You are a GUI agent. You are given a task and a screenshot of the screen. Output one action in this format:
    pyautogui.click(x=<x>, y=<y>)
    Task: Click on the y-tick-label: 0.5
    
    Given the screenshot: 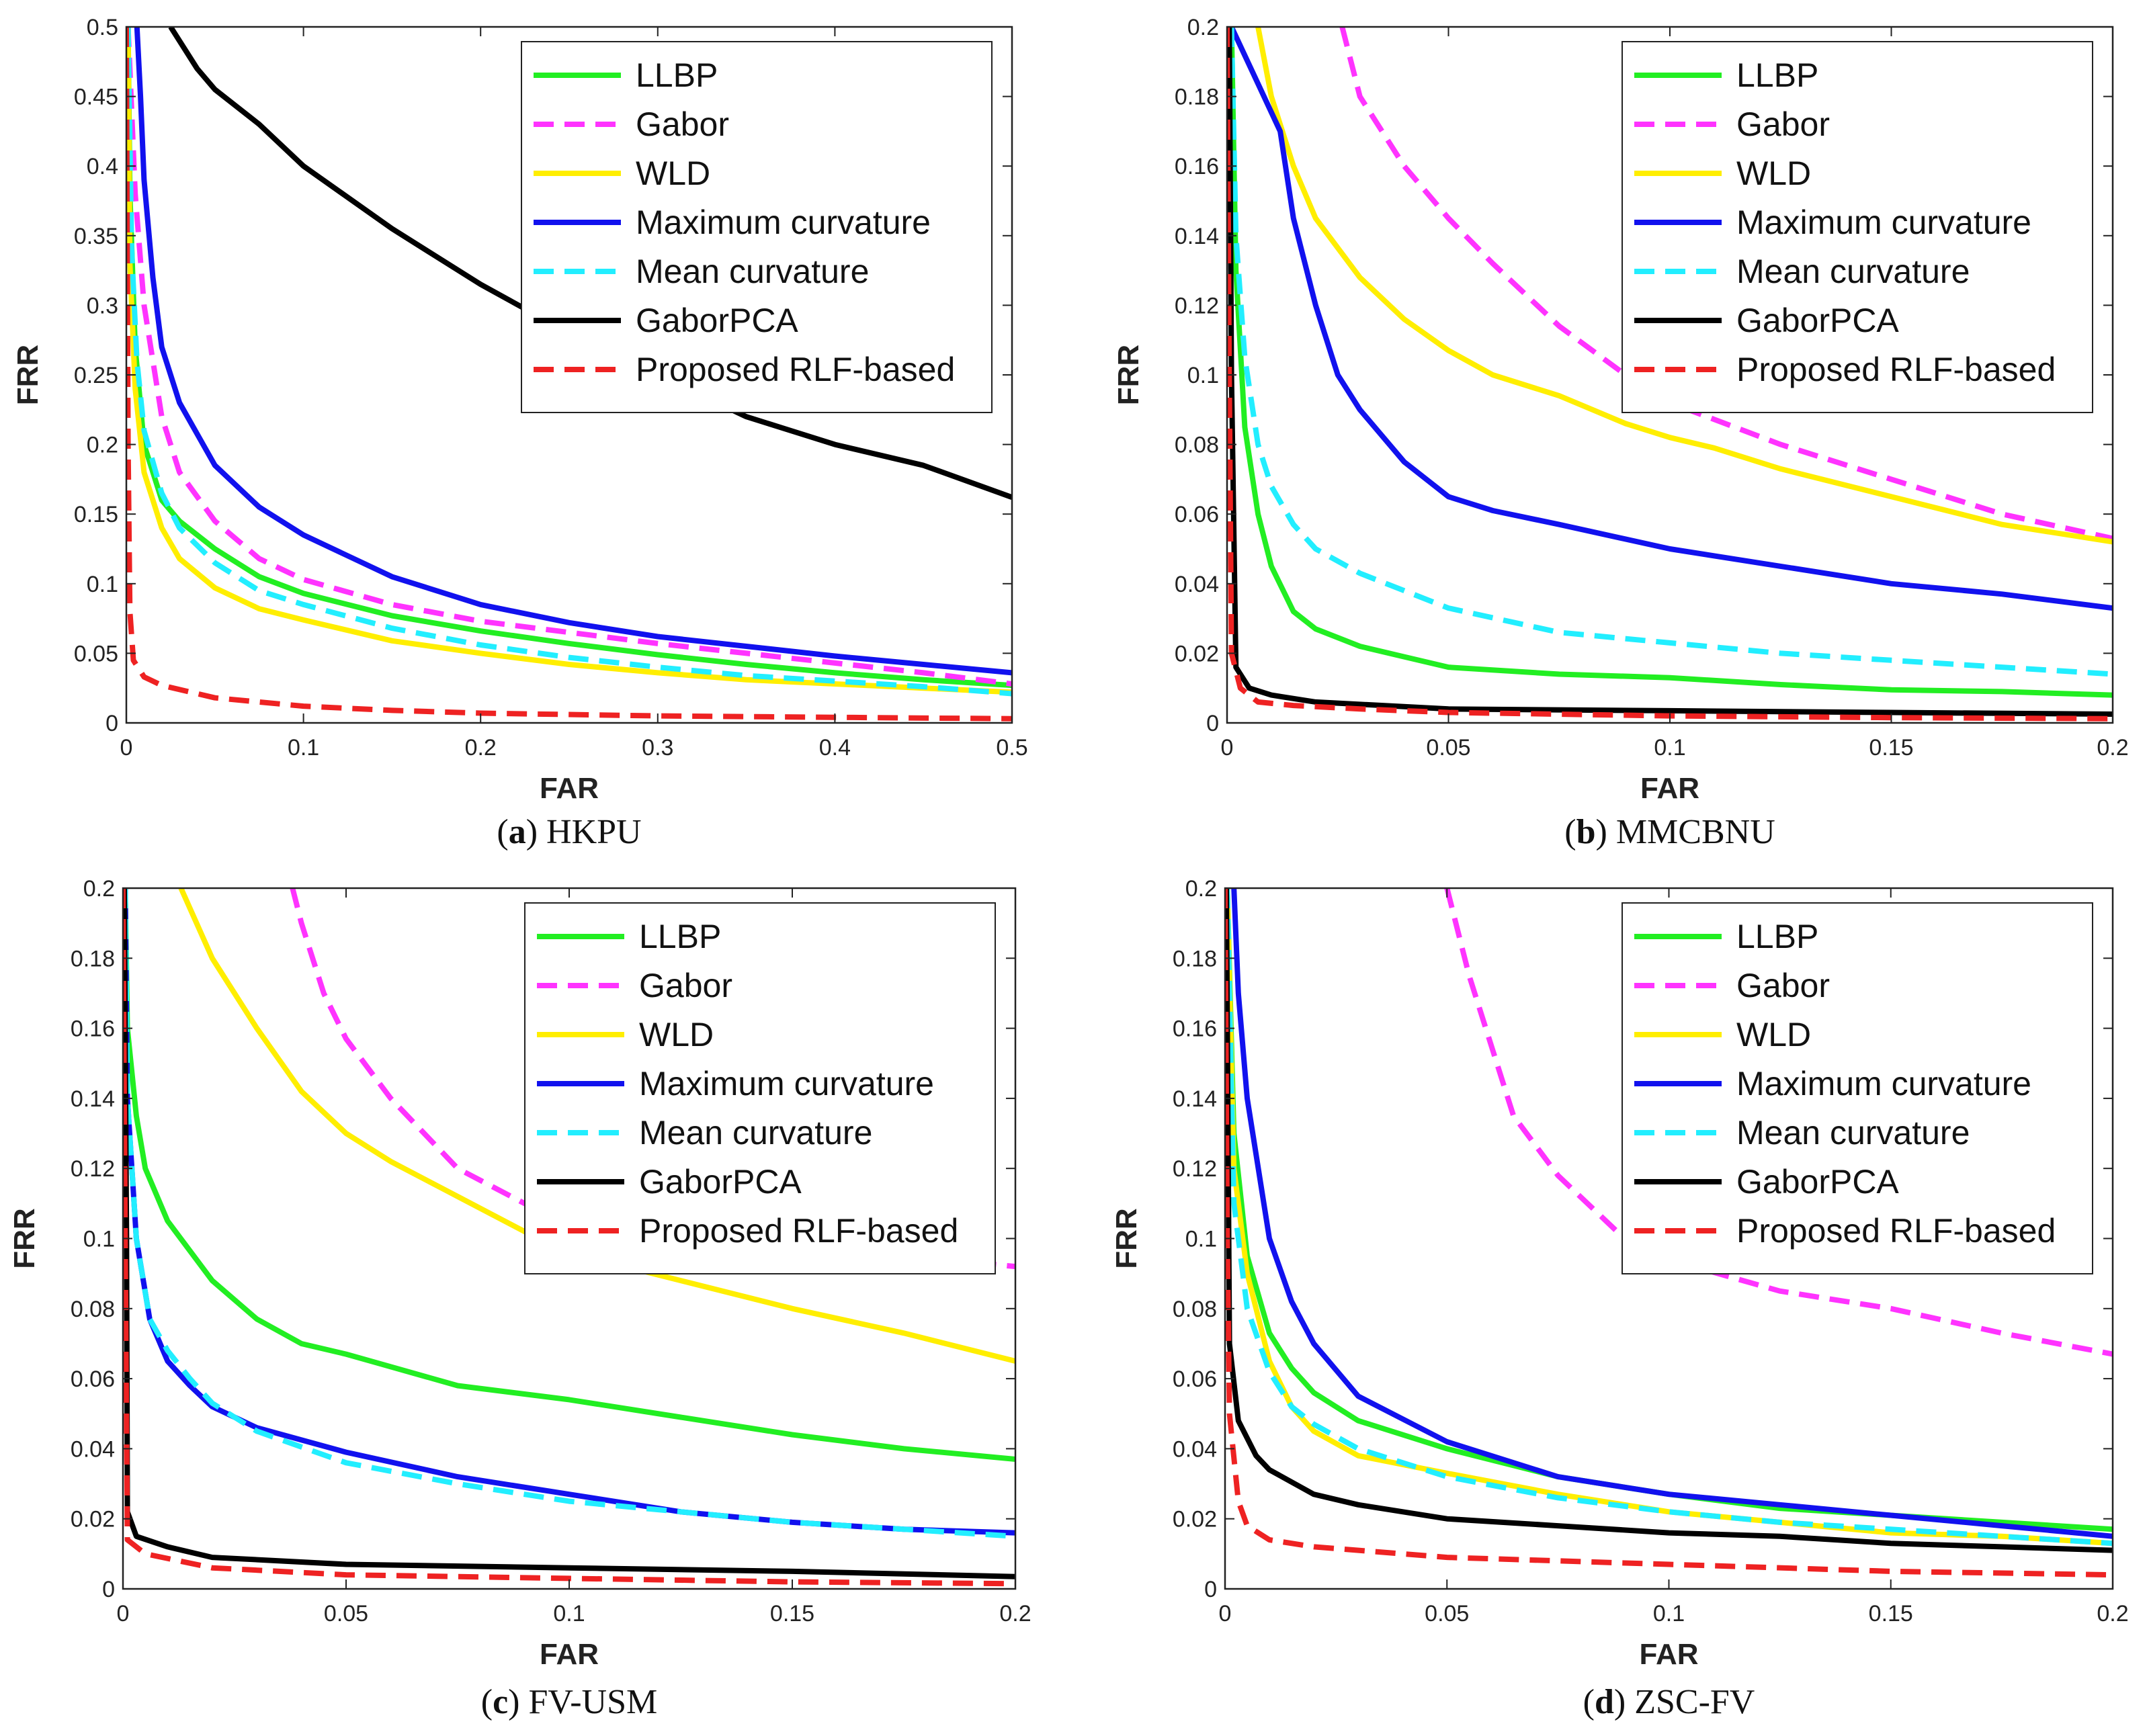 What is the action you would take?
    pyautogui.click(x=102, y=27)
    